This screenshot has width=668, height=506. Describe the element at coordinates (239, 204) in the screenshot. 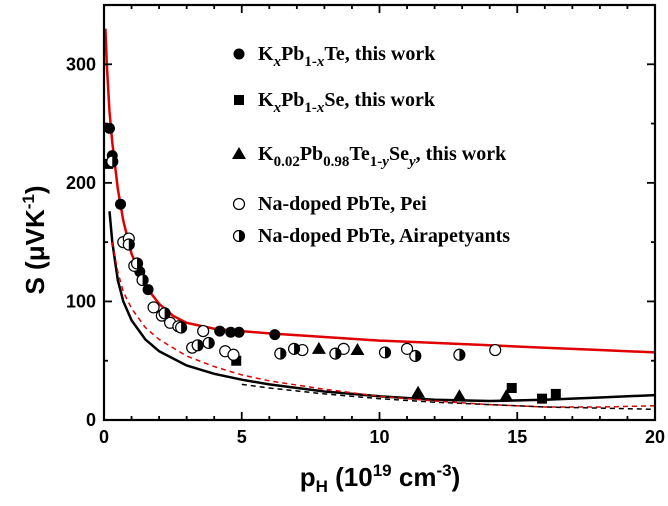

I see `legend-marker-open-circle` at that location.